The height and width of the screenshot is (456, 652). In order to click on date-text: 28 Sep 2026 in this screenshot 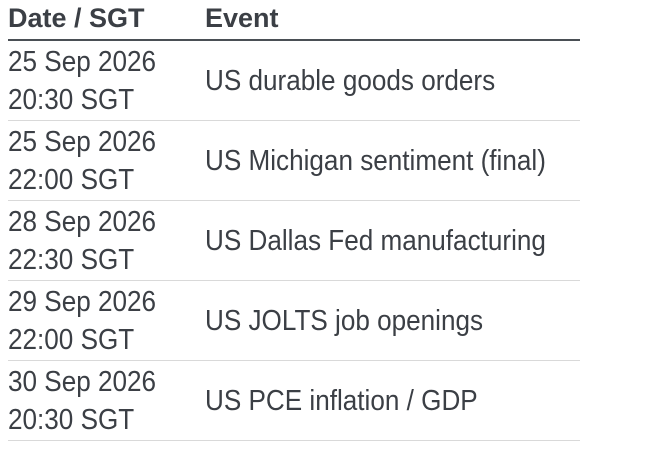, I will do `click(82, 221)`.